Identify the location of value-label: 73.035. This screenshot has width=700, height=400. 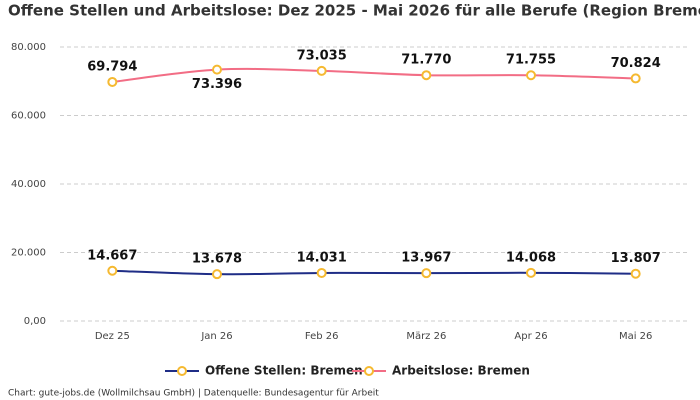
(322, 55).